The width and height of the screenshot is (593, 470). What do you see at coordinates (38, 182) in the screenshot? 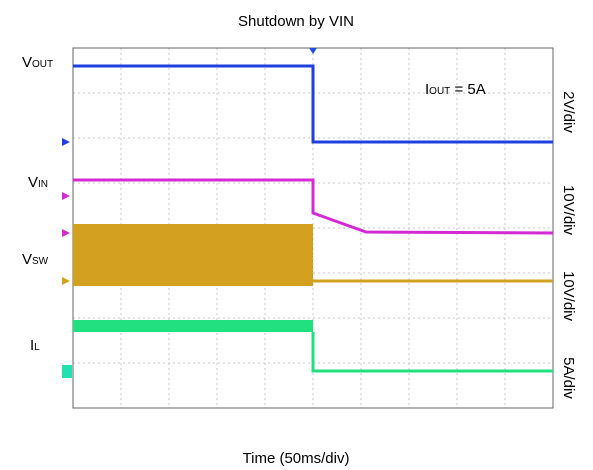
I see `trace-label: VIN` at bounding box center [38, 182].